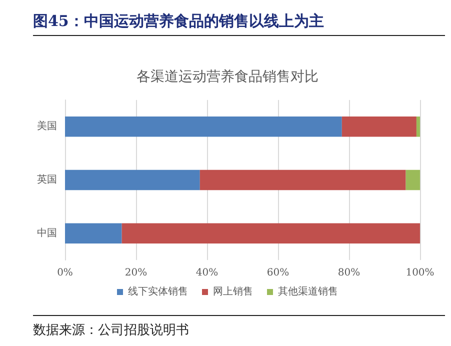  I want to click on x-tick-label: 0%, so click(65, 273).